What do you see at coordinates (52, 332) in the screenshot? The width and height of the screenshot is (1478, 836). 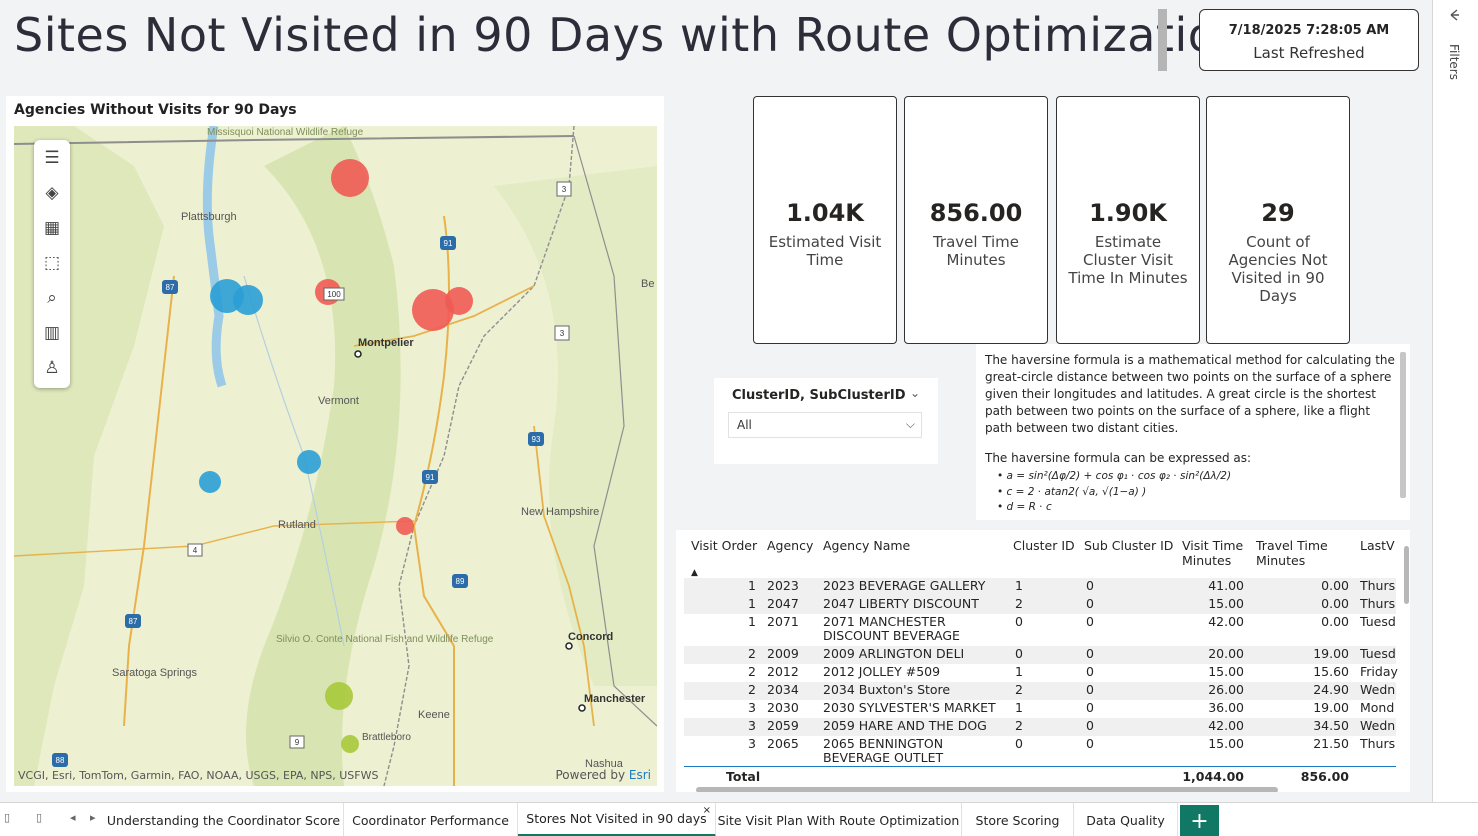 I see `analytics-icon: ▥` at bounding box center [52, 332].